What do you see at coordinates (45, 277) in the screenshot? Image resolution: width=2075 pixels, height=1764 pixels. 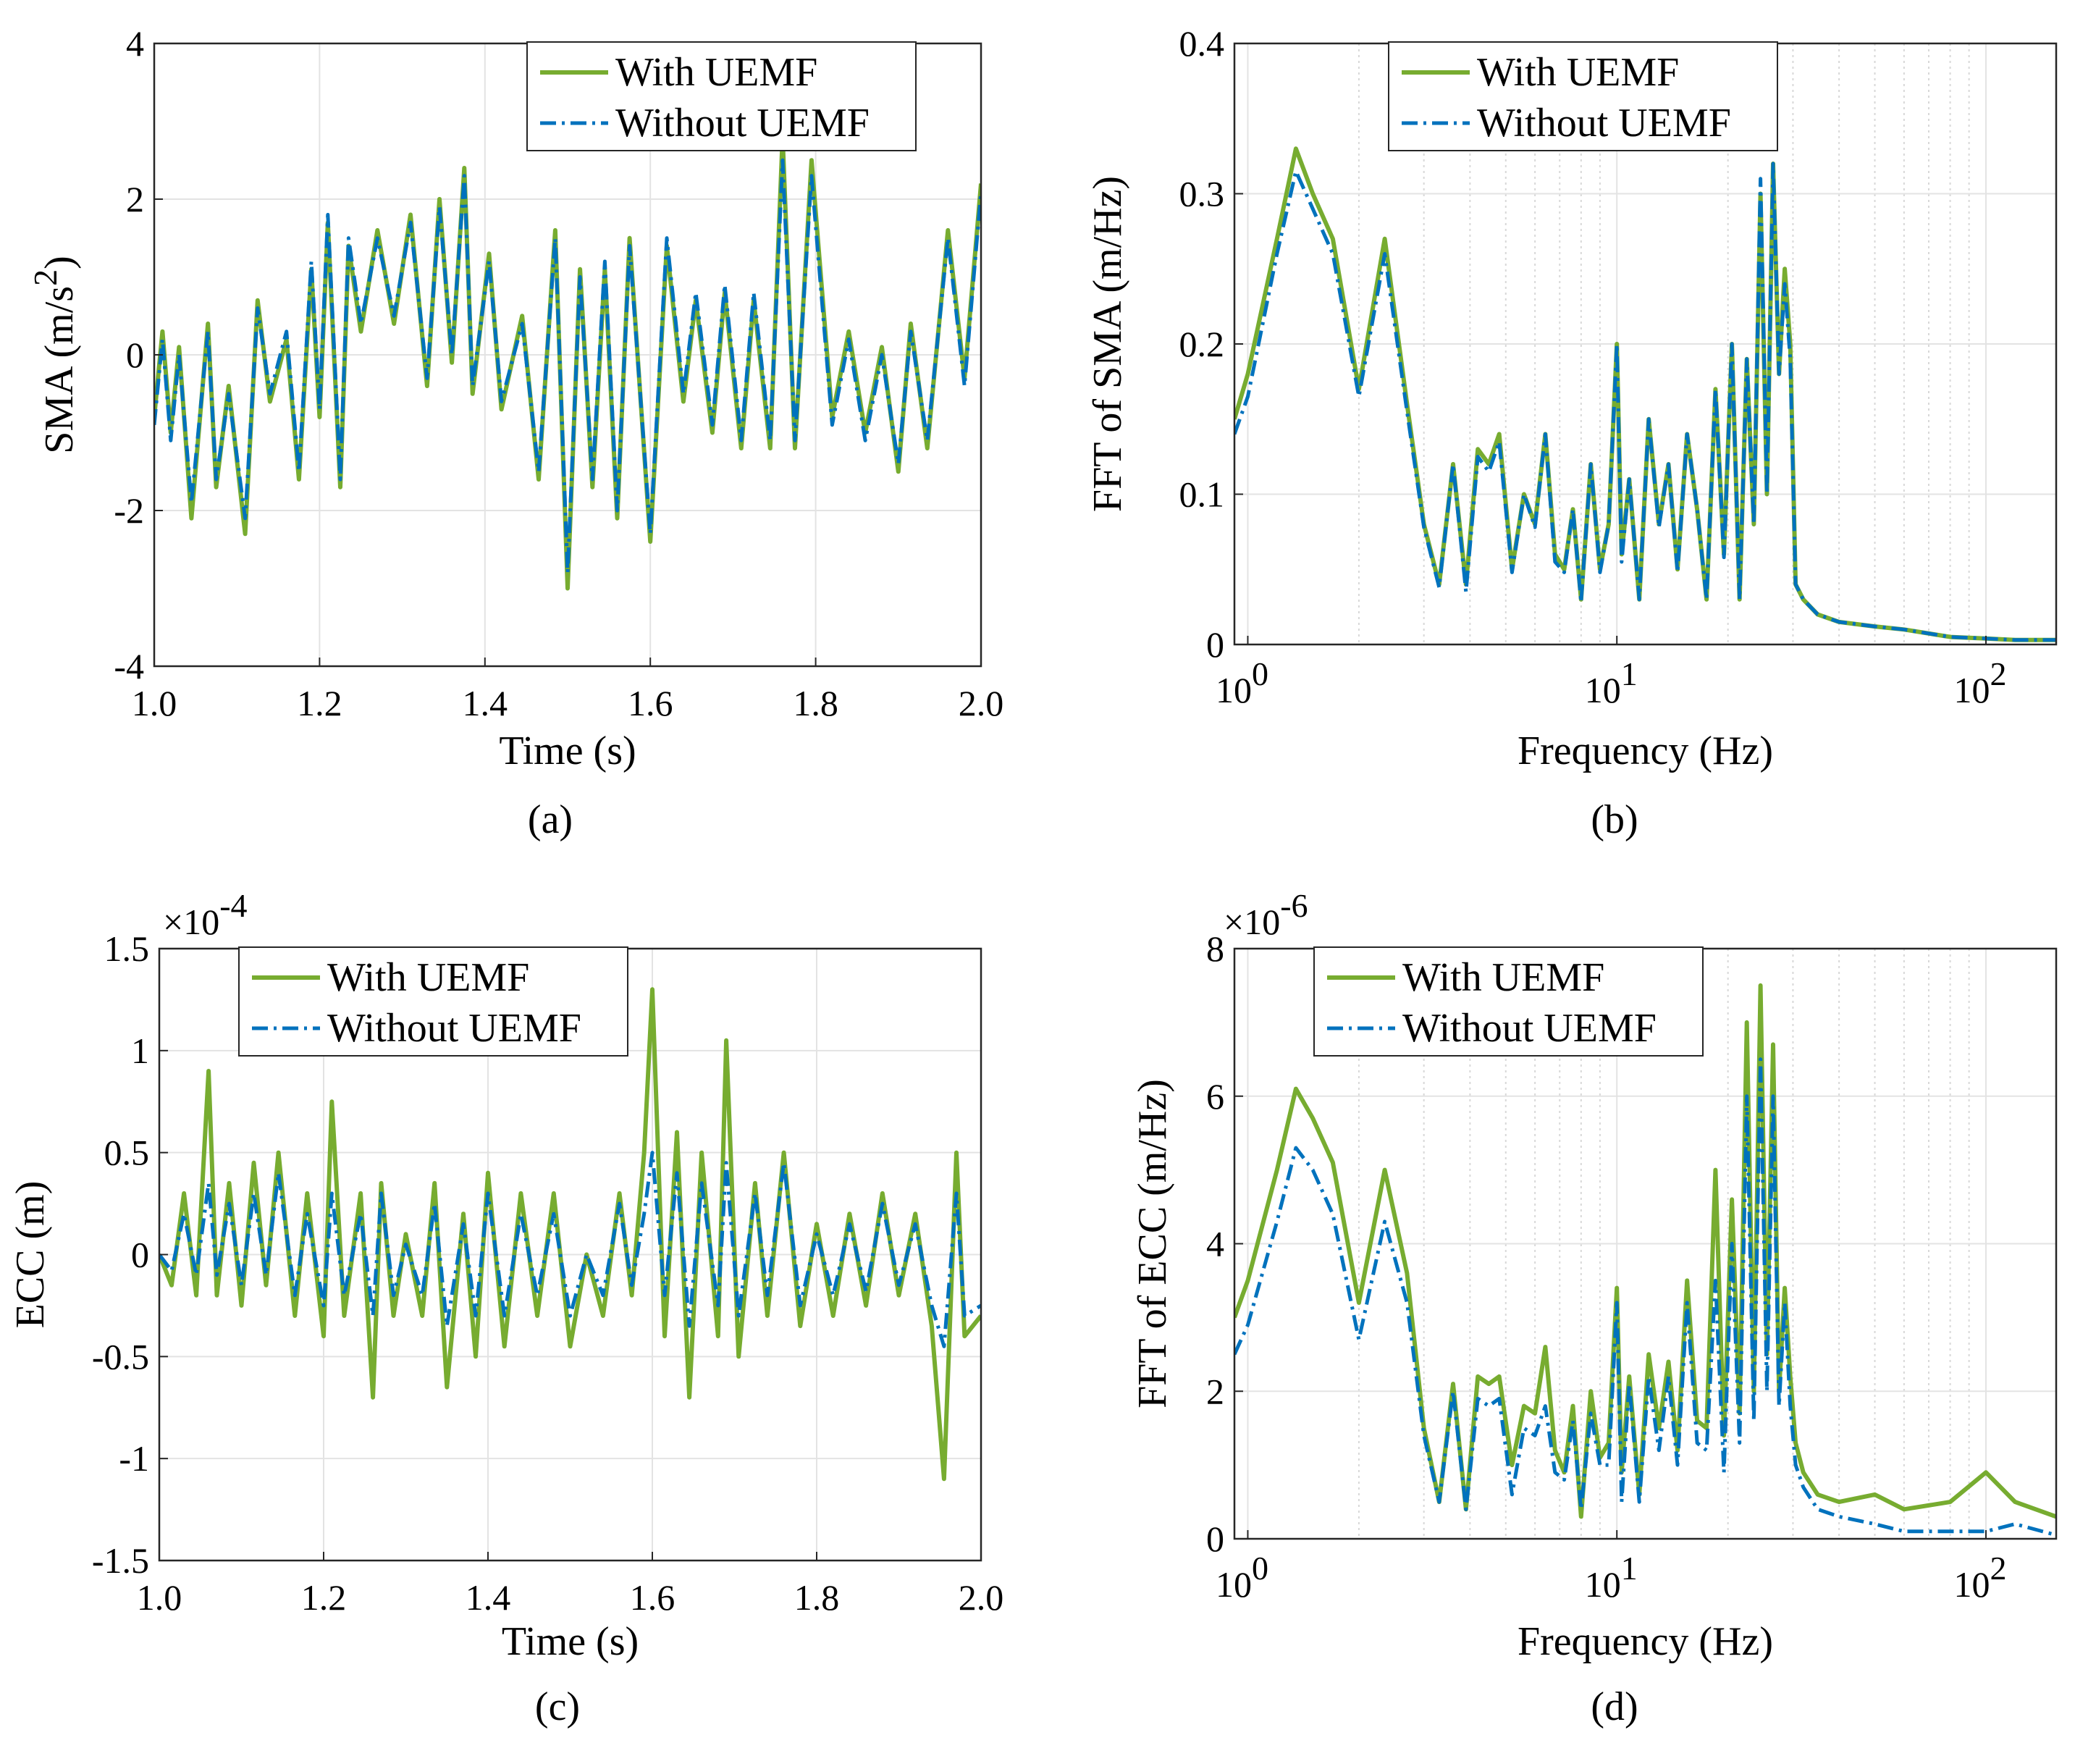 I see `y-label-sup: 2` at bounding box center [45, 277].